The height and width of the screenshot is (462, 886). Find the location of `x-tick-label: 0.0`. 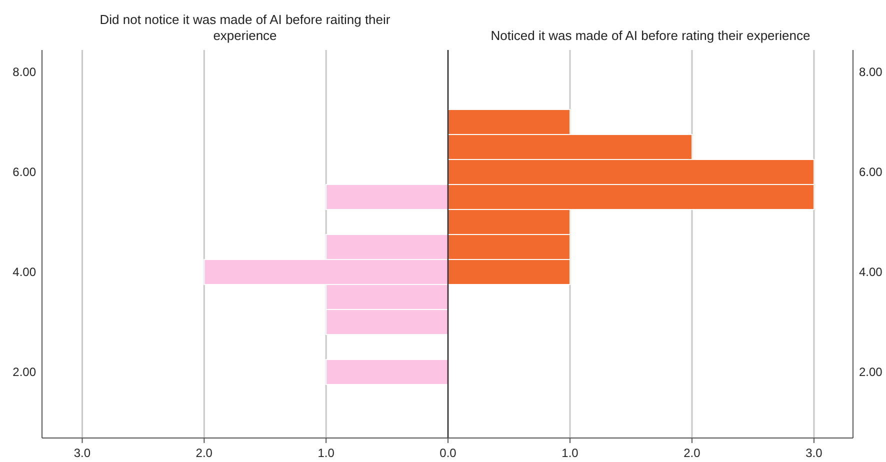

x-tick-label: 0.0 is located at coordinates (448, 453).